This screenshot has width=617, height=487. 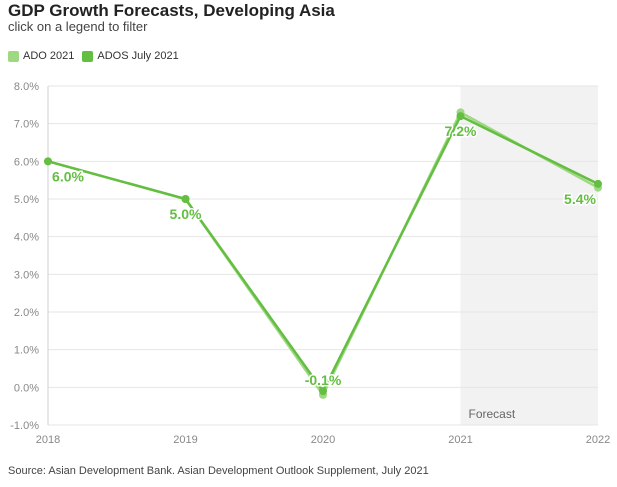 I want to click on data-label: 6.0%, so click(x=68, y=176).